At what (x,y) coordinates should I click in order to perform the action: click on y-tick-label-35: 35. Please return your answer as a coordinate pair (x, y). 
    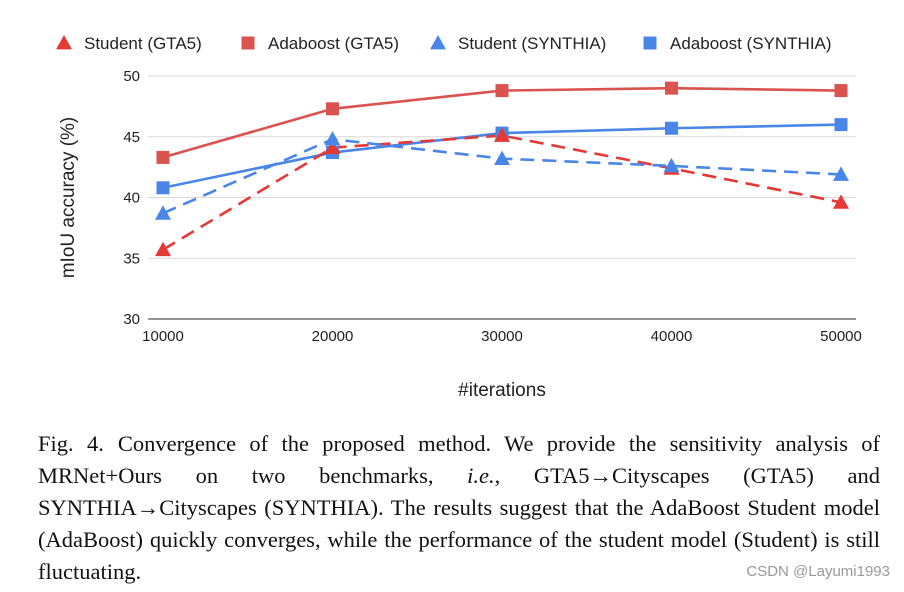
    Looking at the image, I should click on (131, 258).